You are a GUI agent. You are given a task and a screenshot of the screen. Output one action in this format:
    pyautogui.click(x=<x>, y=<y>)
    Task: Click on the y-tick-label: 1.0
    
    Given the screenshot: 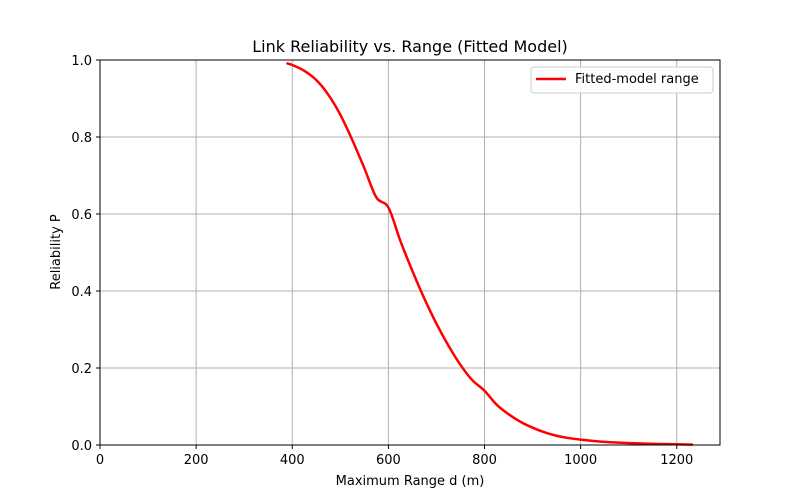 What is the action you would take?
    pyautogui.click(x=81, y=61)
    